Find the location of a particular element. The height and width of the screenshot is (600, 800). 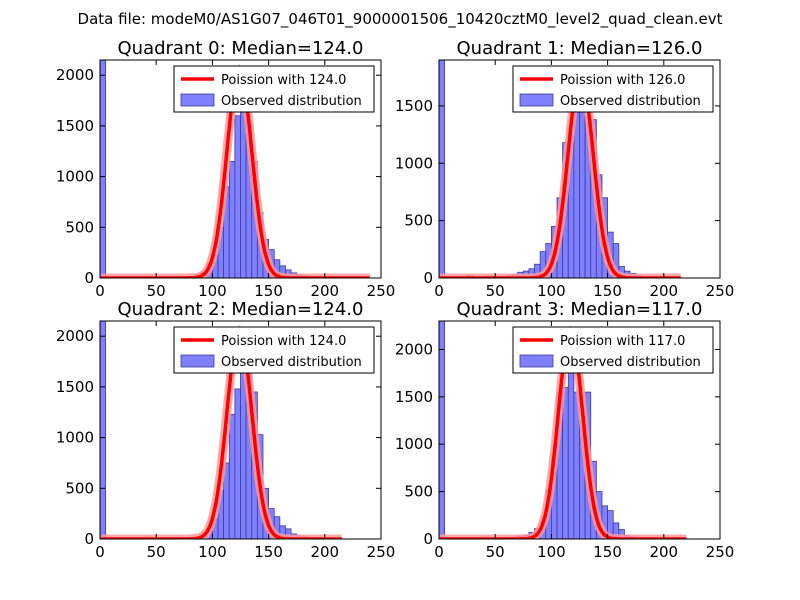

legend: Poission with 126.0 Observed distribution is located at coordinates (613, 89).